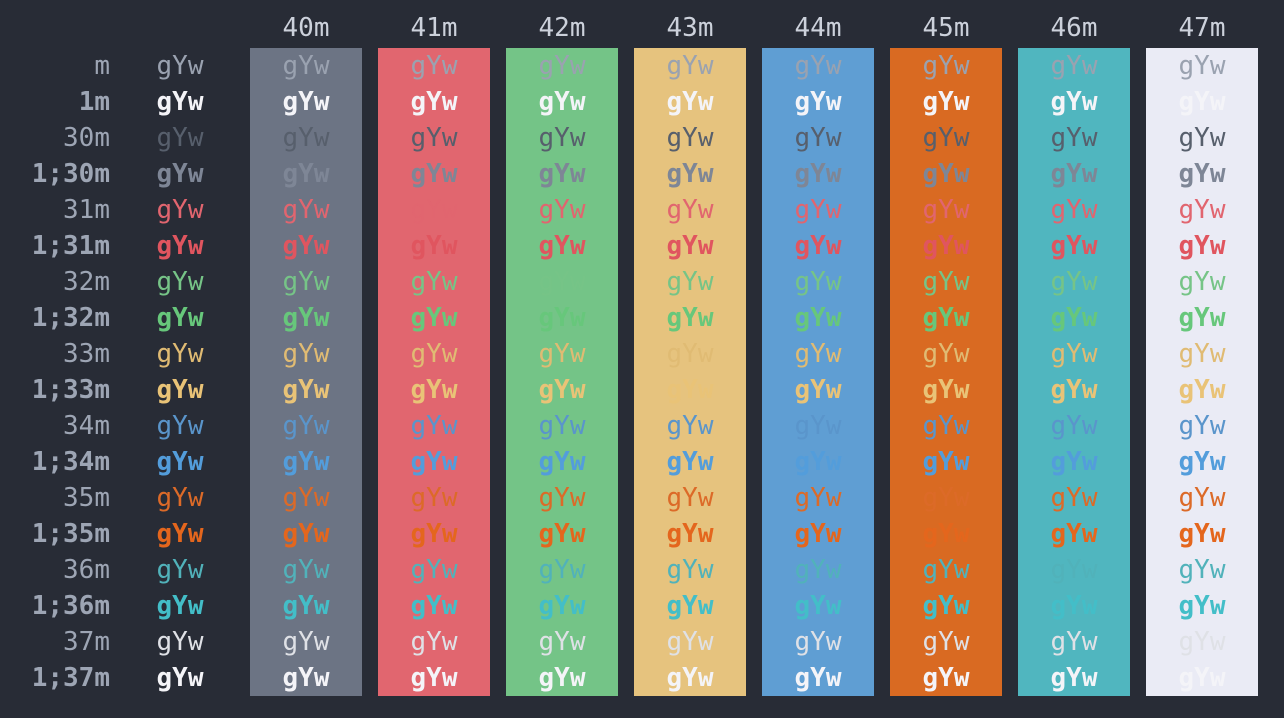 The width and height of the screenshot is (1284, 718). Describe the element at coordinates (102, 66) in the screenshot. I see `row-label: m` at that location.